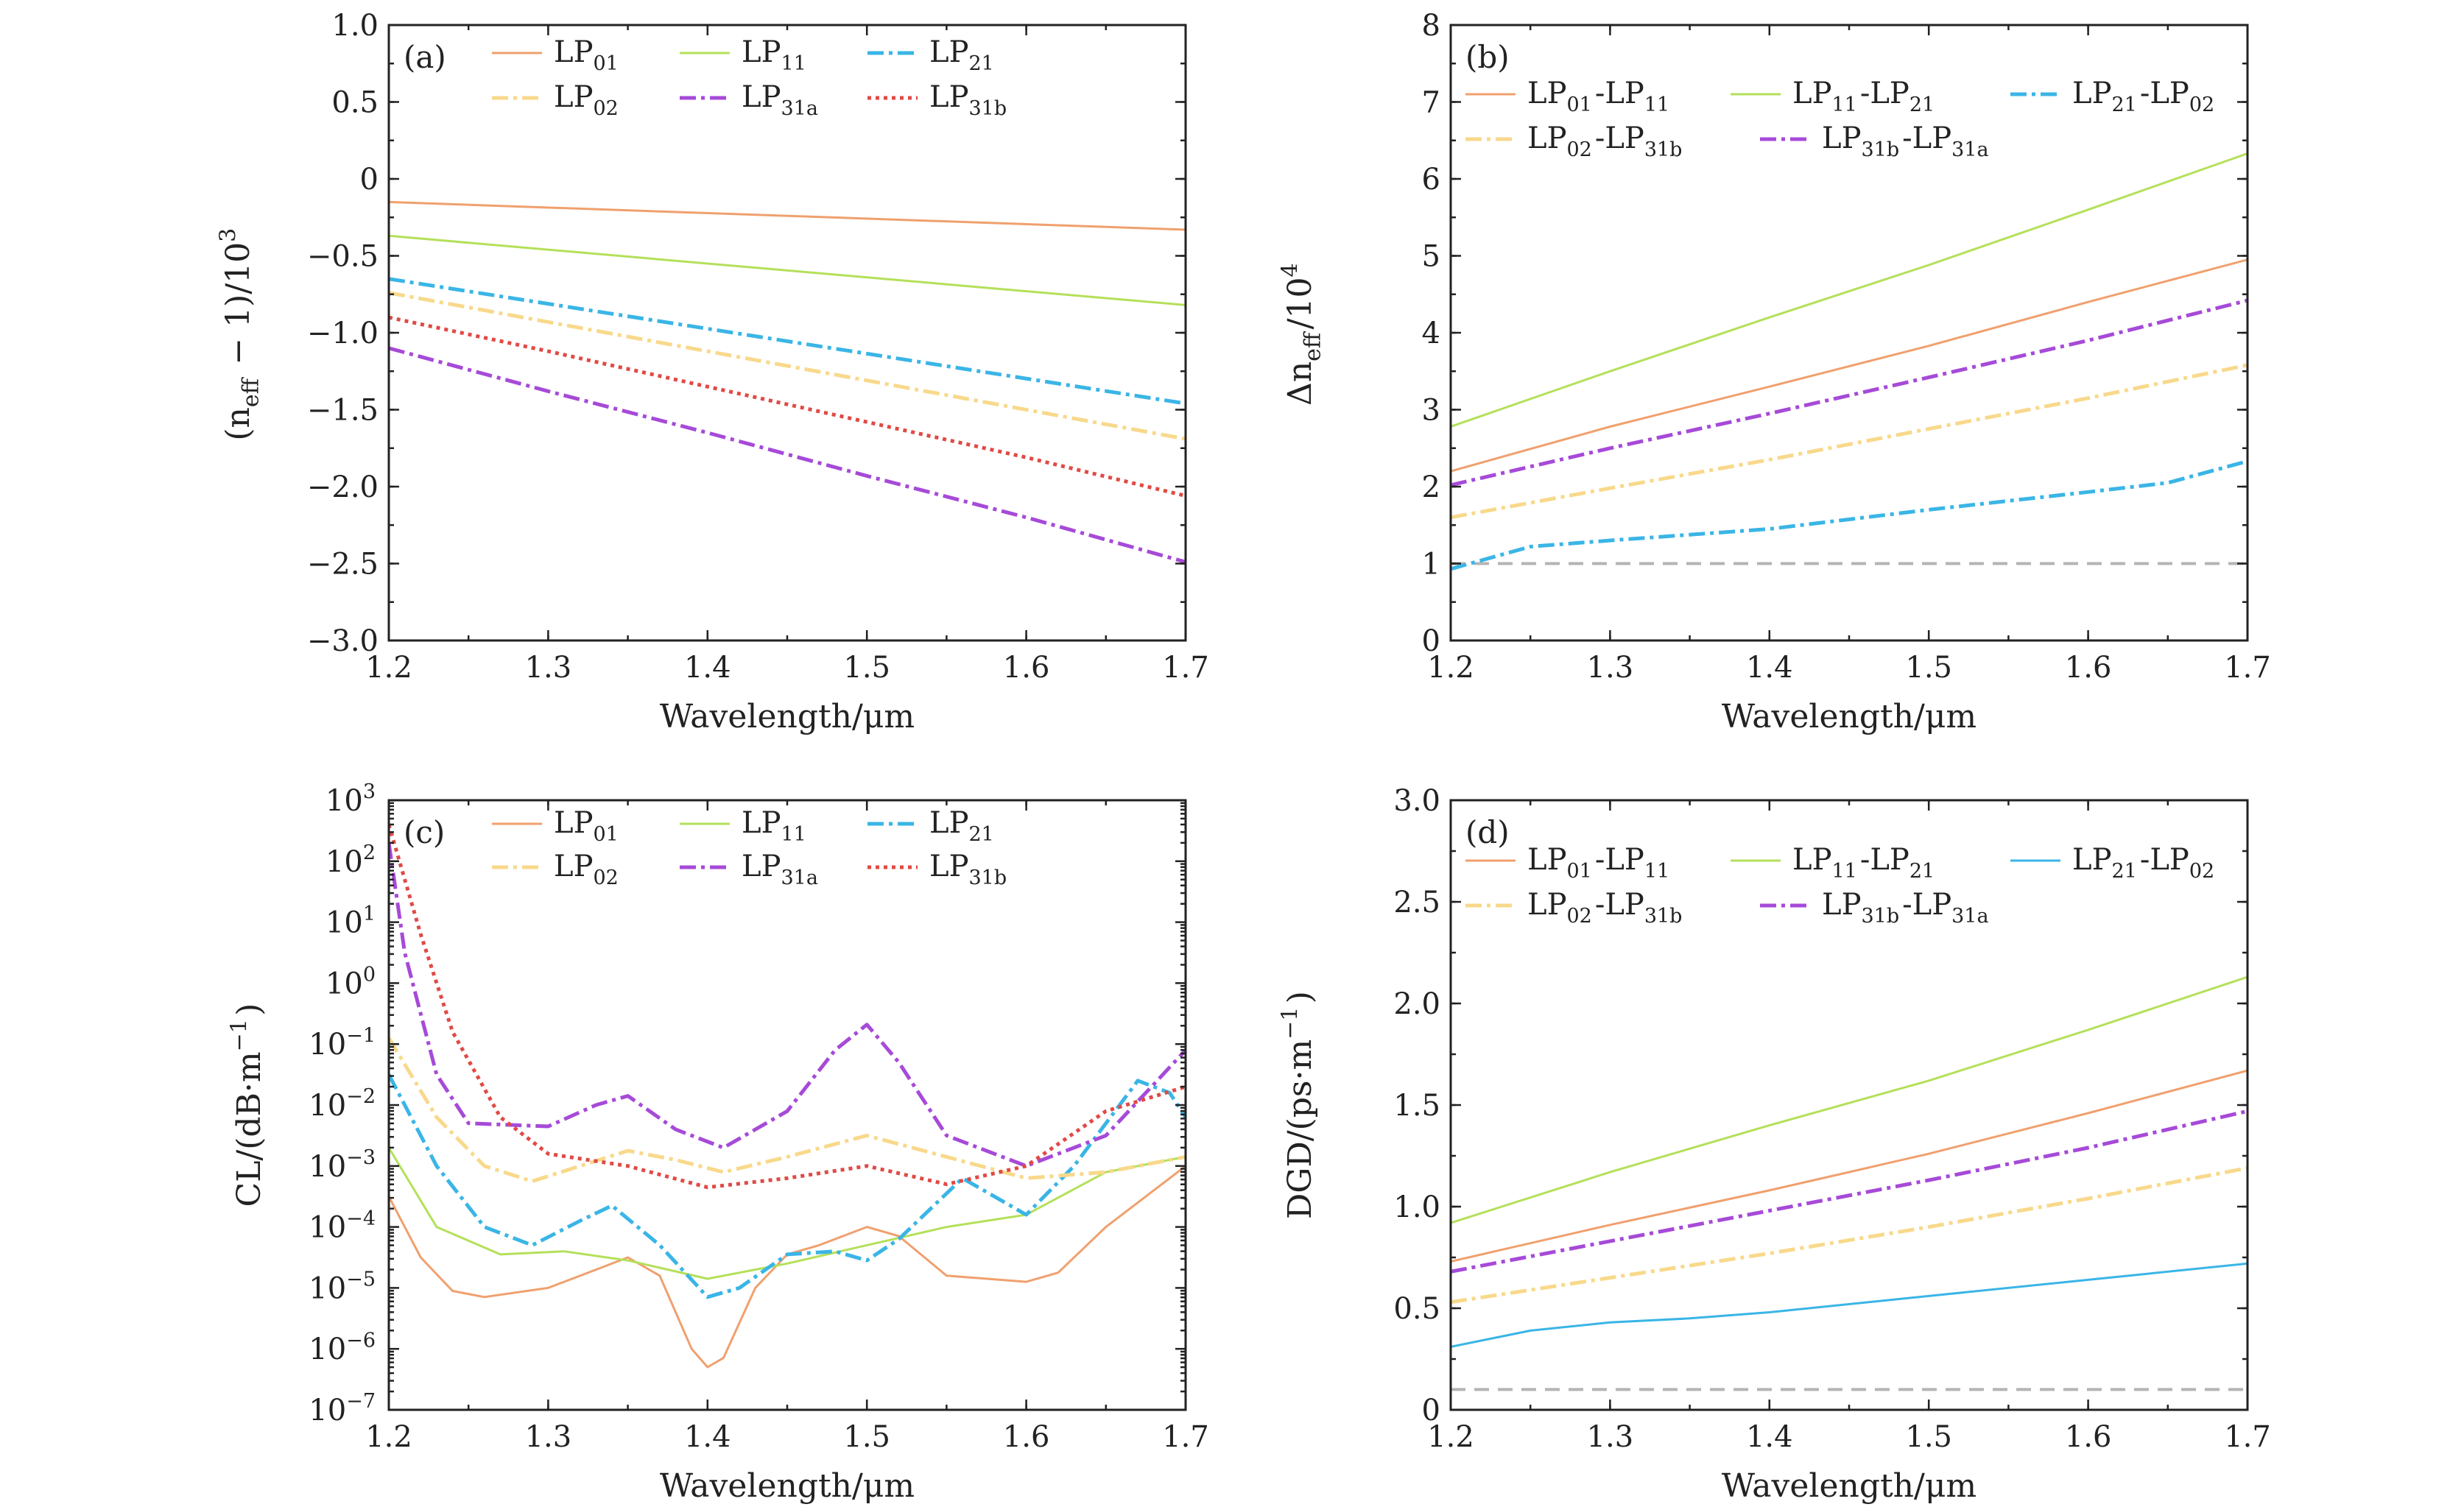 This screenshot has height=1507, width=2464. Describe the element at coordinates (344, 1347) in the screenshot. I see `y-tick-label: 10⁻⁶` at that location.